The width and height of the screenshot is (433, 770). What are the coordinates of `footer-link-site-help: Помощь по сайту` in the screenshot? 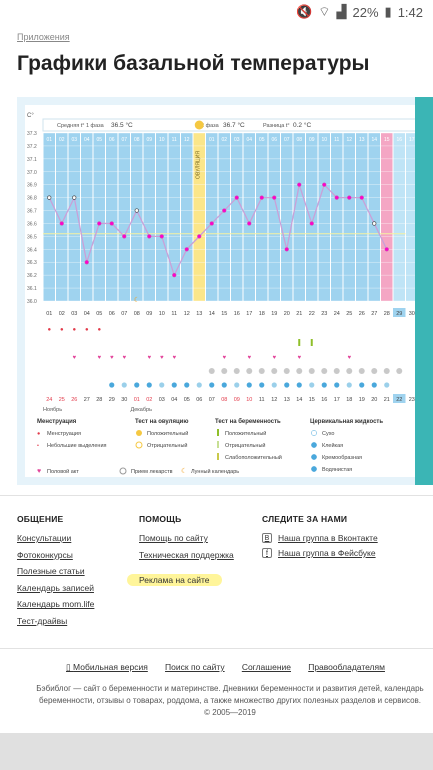 It's located at (173, 538).